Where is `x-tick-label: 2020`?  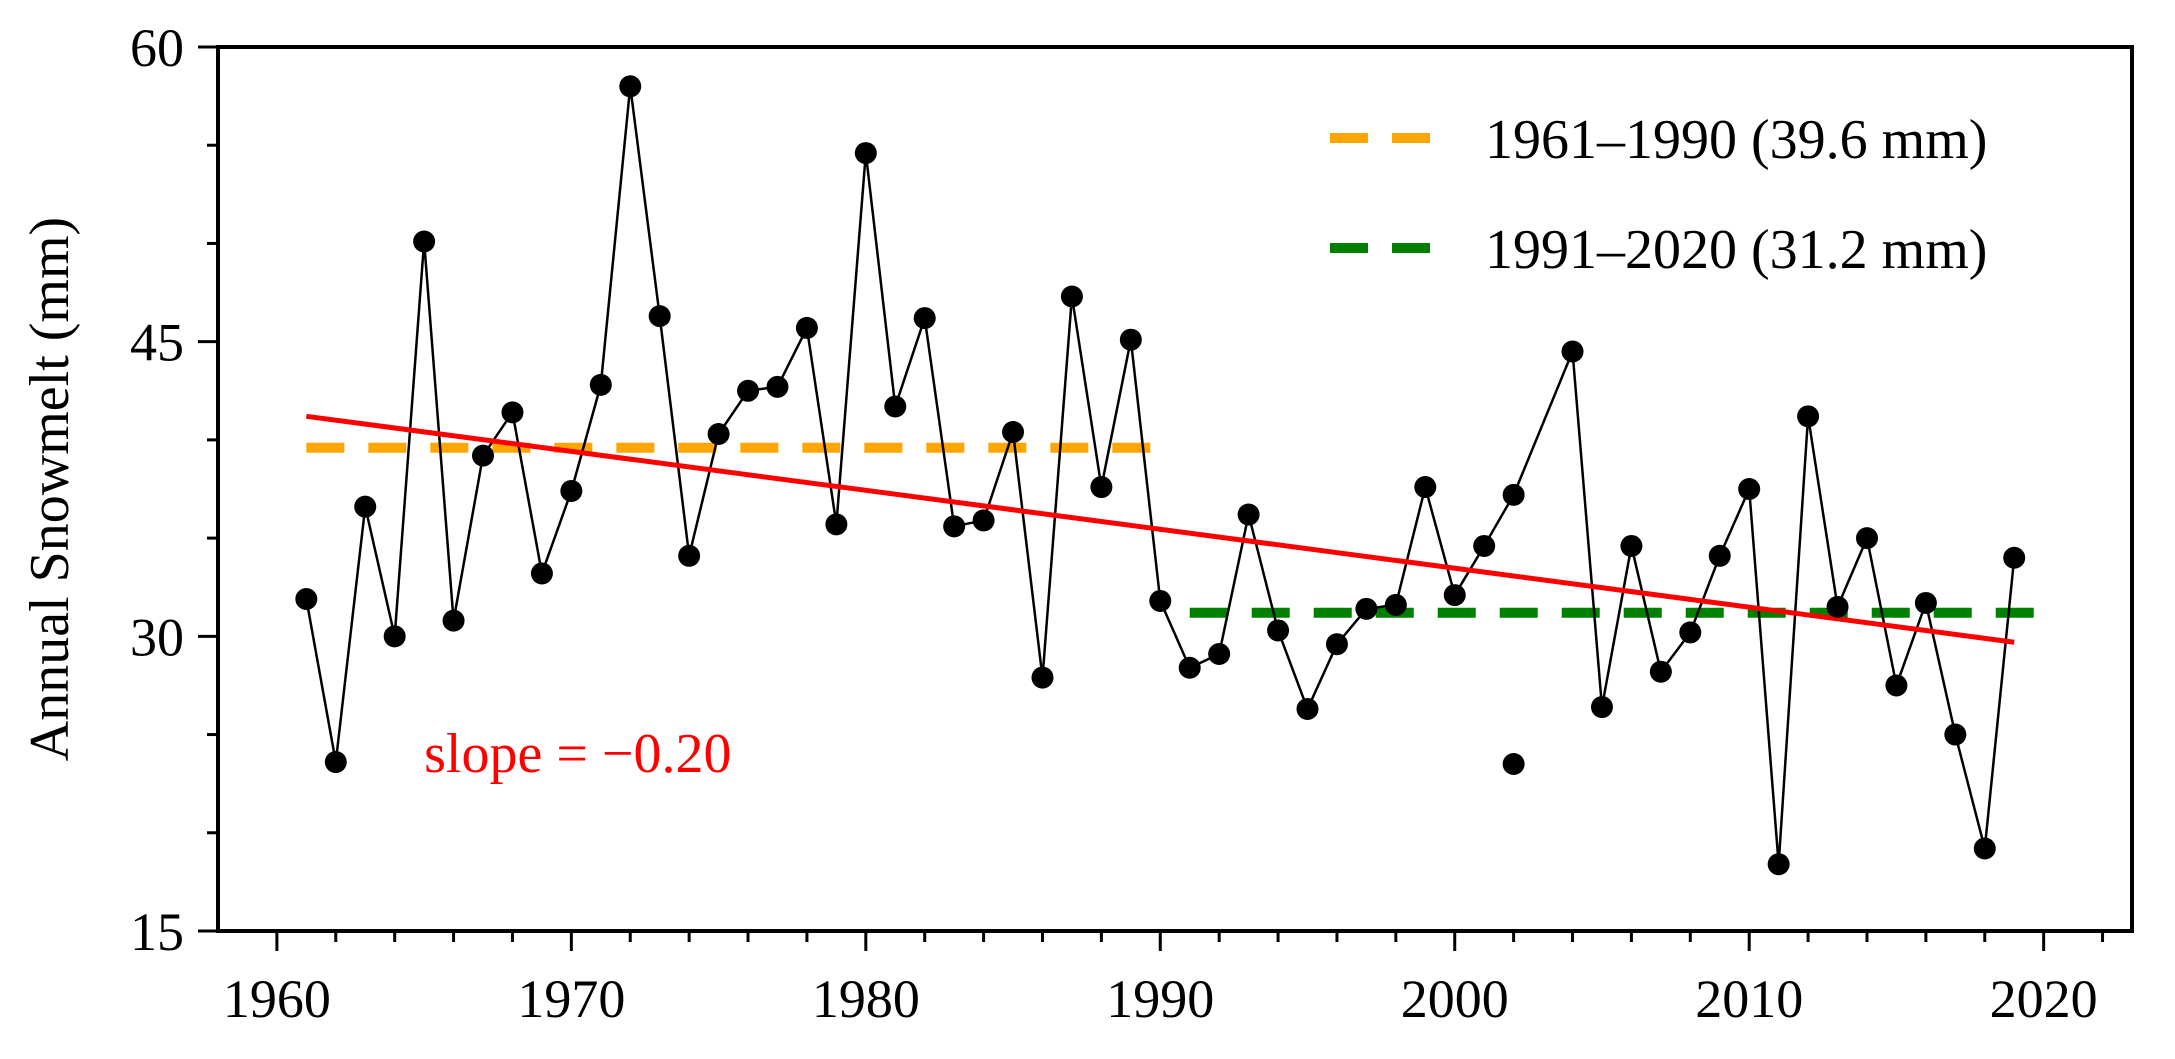
x-tick-label: 2020 is located at coordinates (2044, 999).